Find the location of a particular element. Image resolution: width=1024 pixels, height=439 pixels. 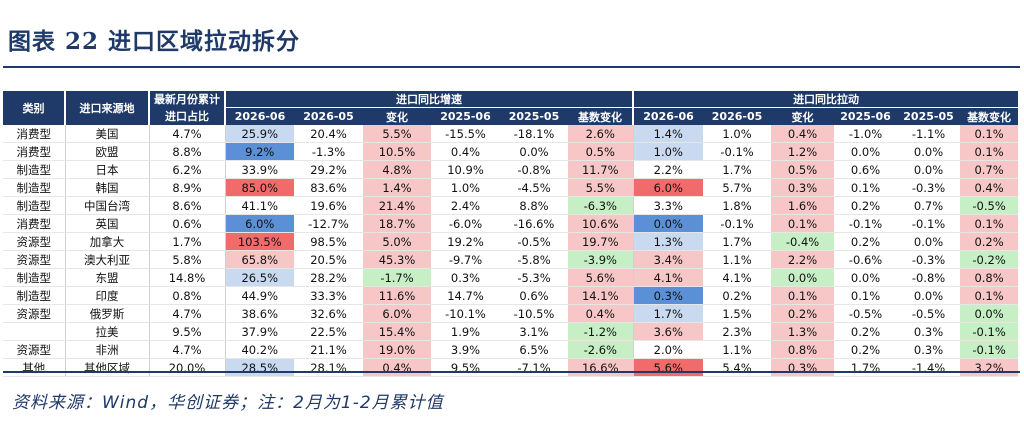

pull-cell: 0.8% is located at coordinates (989, 277).